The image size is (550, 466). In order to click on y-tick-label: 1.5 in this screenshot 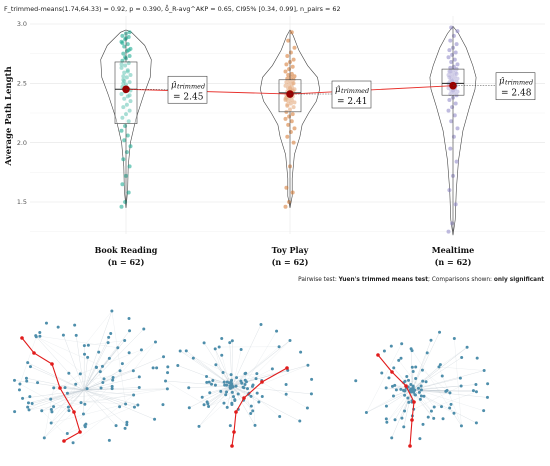, I will do `click(22, 202)`.